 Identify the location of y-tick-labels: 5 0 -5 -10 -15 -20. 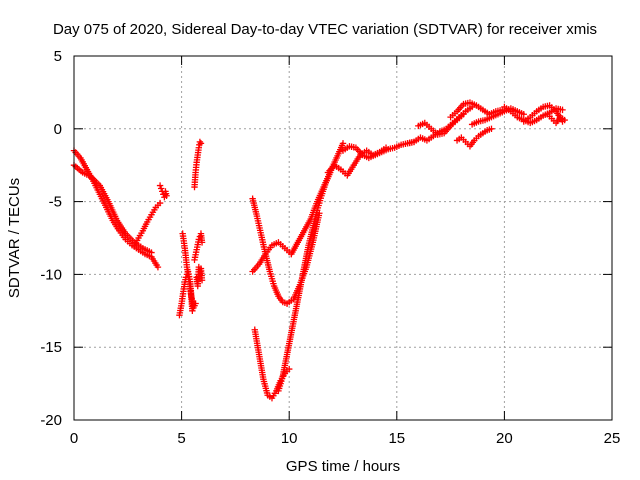
(51, 238).